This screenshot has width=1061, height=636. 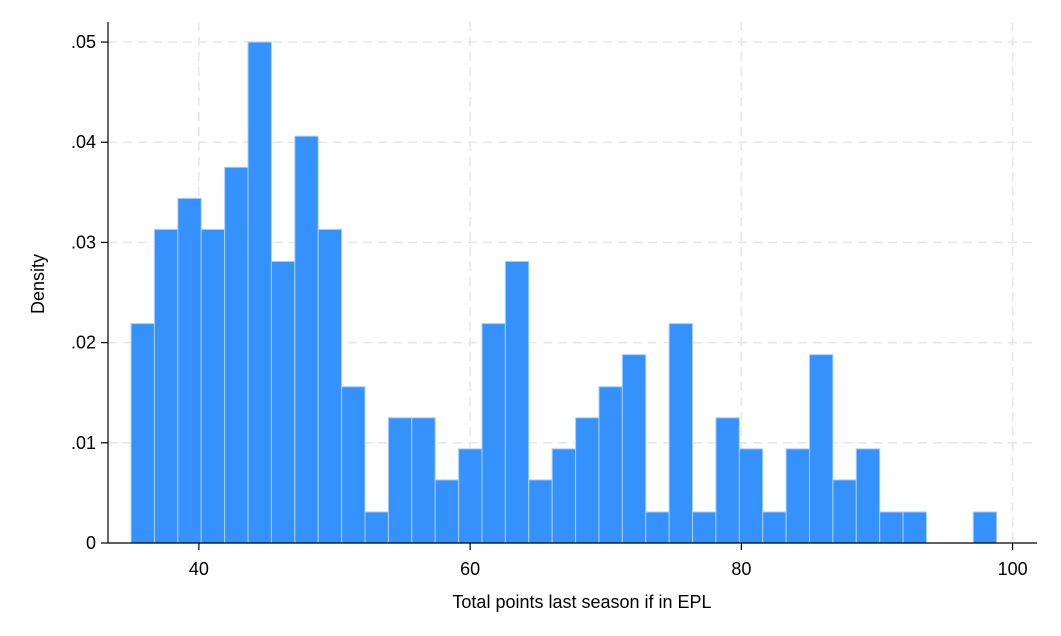 What do you see at coordinates (83, 42) in the screenshot?
I see `y-tick-label: .05` at bounding box center [83, 42].